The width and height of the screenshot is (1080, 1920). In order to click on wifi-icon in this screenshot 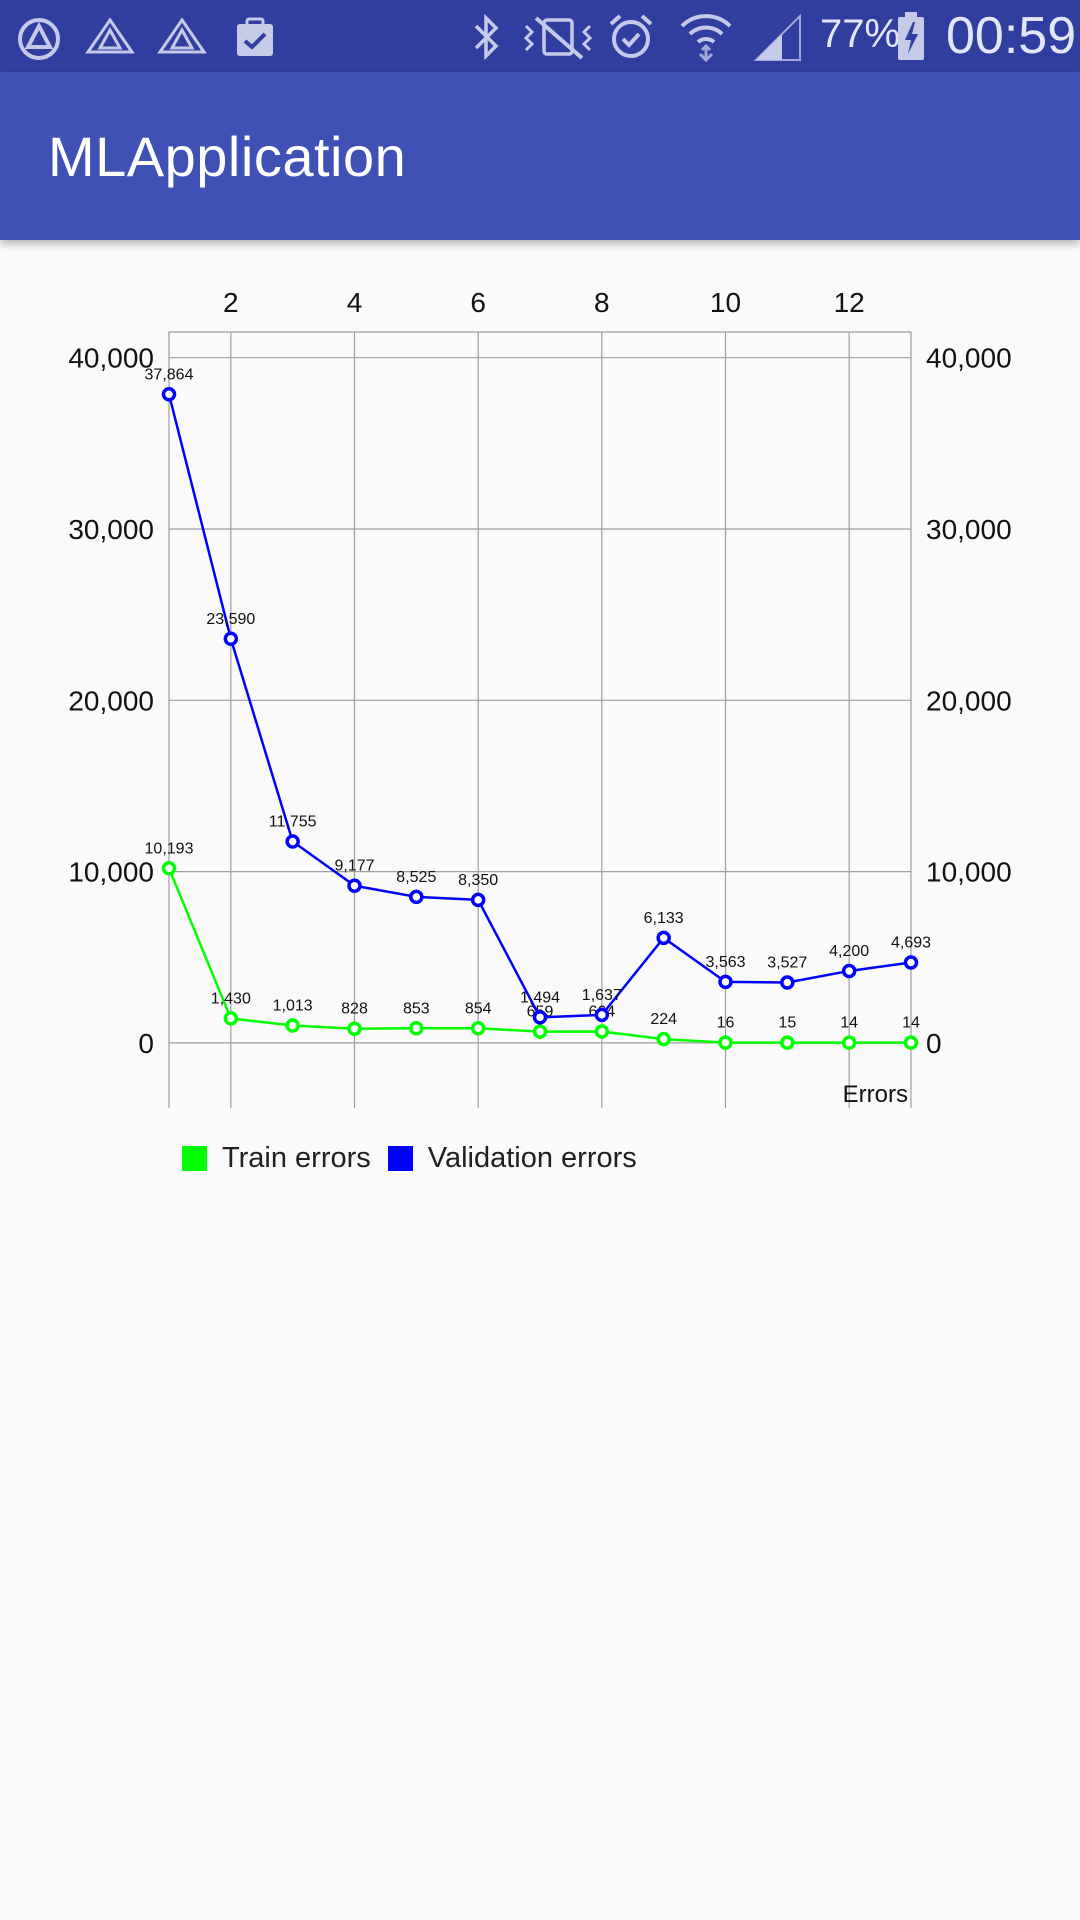, I will do `click(706, 38)`.